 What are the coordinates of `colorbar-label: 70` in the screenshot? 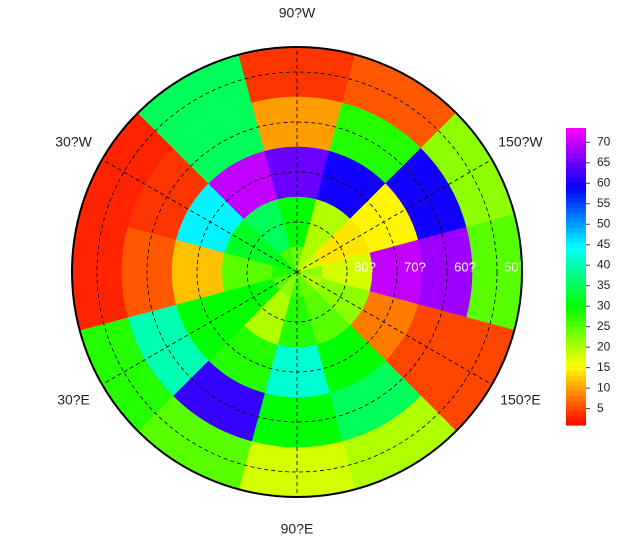 It's located at (604, 142).